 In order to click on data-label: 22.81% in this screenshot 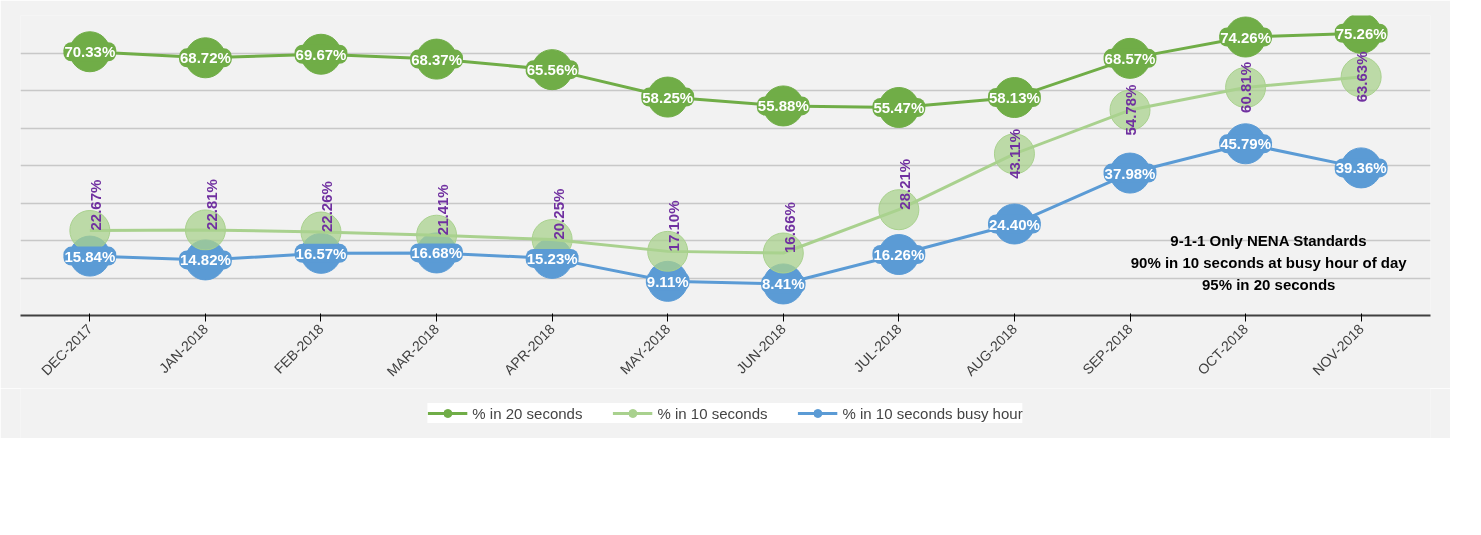, I will do `click(211, 204)`.